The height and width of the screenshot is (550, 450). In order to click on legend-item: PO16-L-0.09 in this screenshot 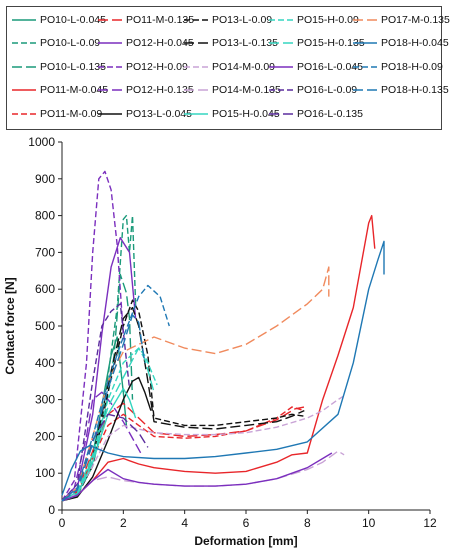, I will do `click(312, 90)`.